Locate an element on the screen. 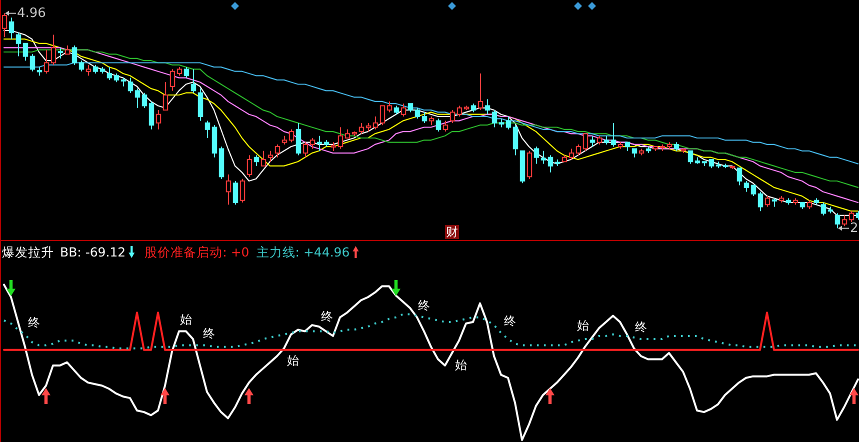 The height and width of the screenshot is (442, 859). annotation: 2 is located at coordinates (854, 228).